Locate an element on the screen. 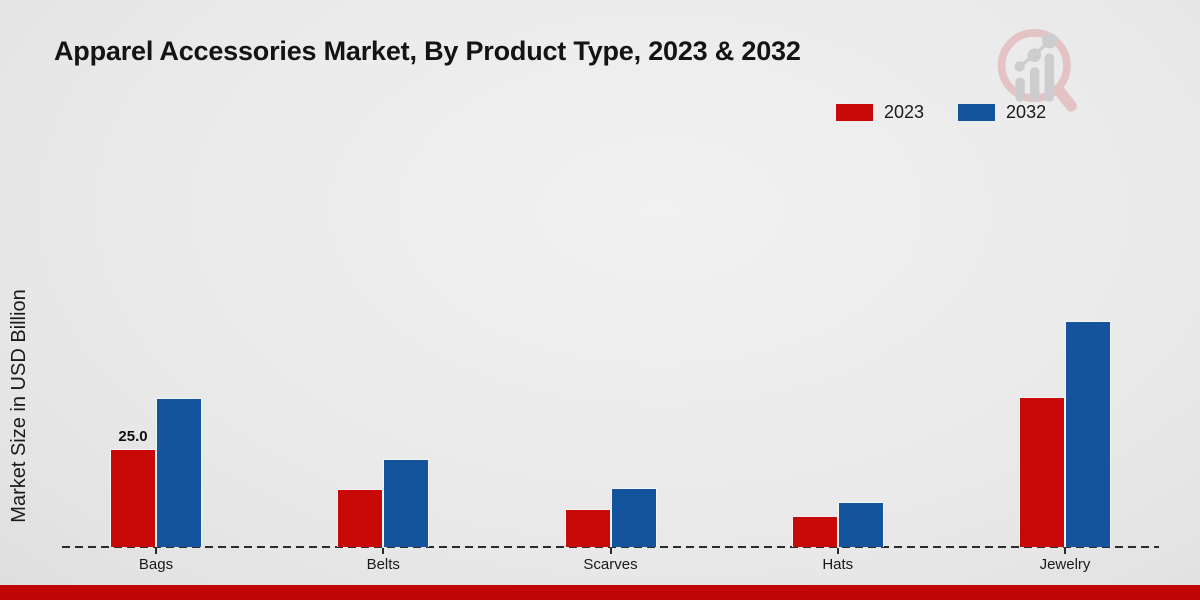 The image size is (1200, 600). bar-hats-2023 is located at coordinates (814, 531).